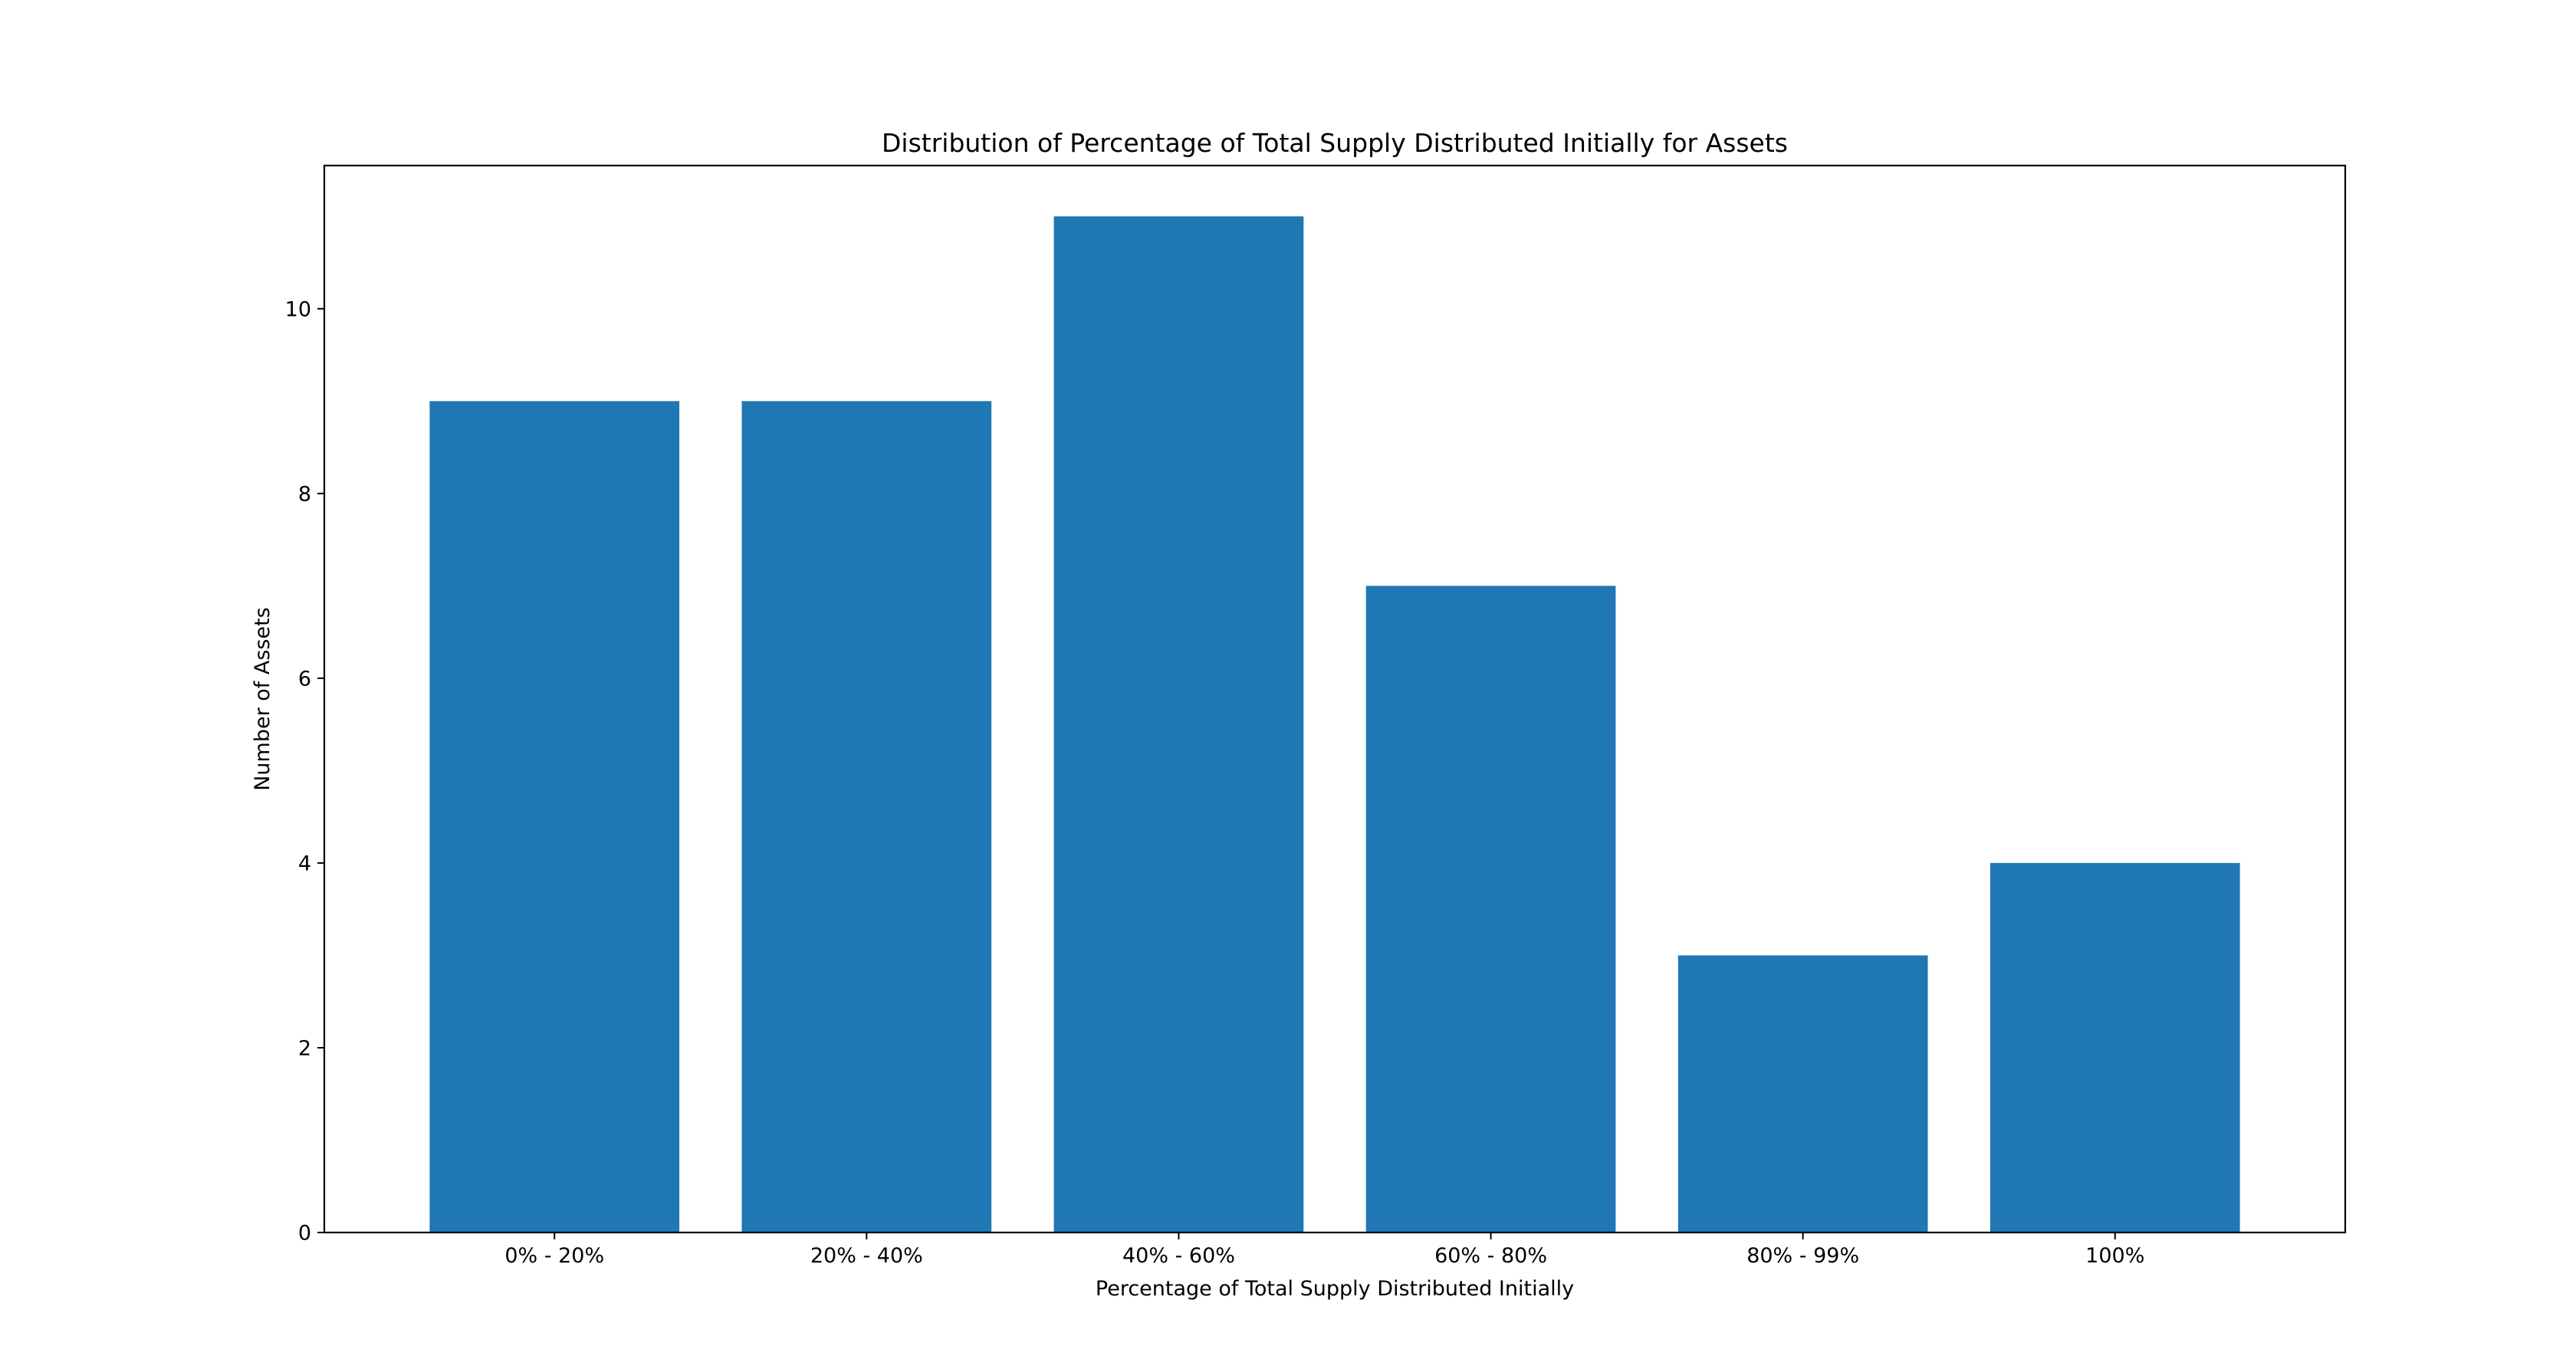 The height and width of the screenshot is (1372, 2576). Describe the element at coordinates (1178, 1256) in the screenshot. I see `x-tick-label-2: 40% - 60%` at that location.